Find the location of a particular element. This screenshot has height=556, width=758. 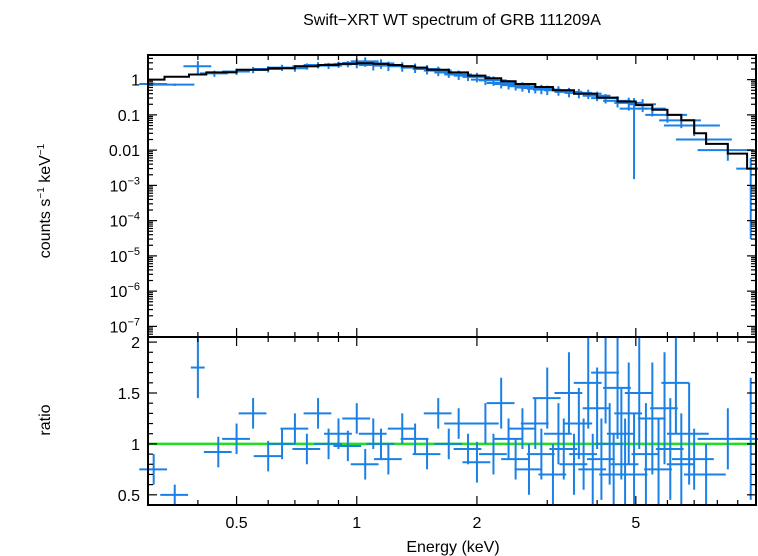

tick-exponent: −3 is located at coordinates (133, 181).